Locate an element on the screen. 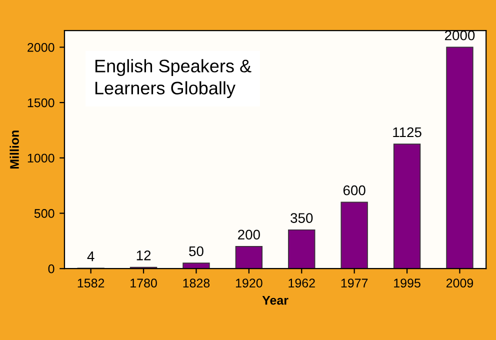 The height and width of the screenshot is (340, 496). y-tick-label: 0 is located at coordinates (51, 269).